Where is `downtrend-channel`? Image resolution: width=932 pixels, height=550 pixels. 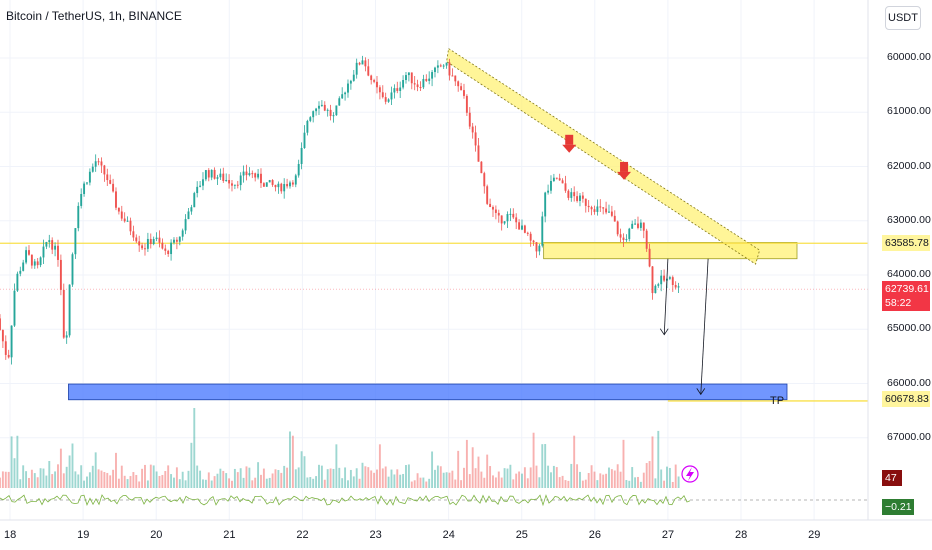
downtrend-channel is located at coordinates (603, 156).